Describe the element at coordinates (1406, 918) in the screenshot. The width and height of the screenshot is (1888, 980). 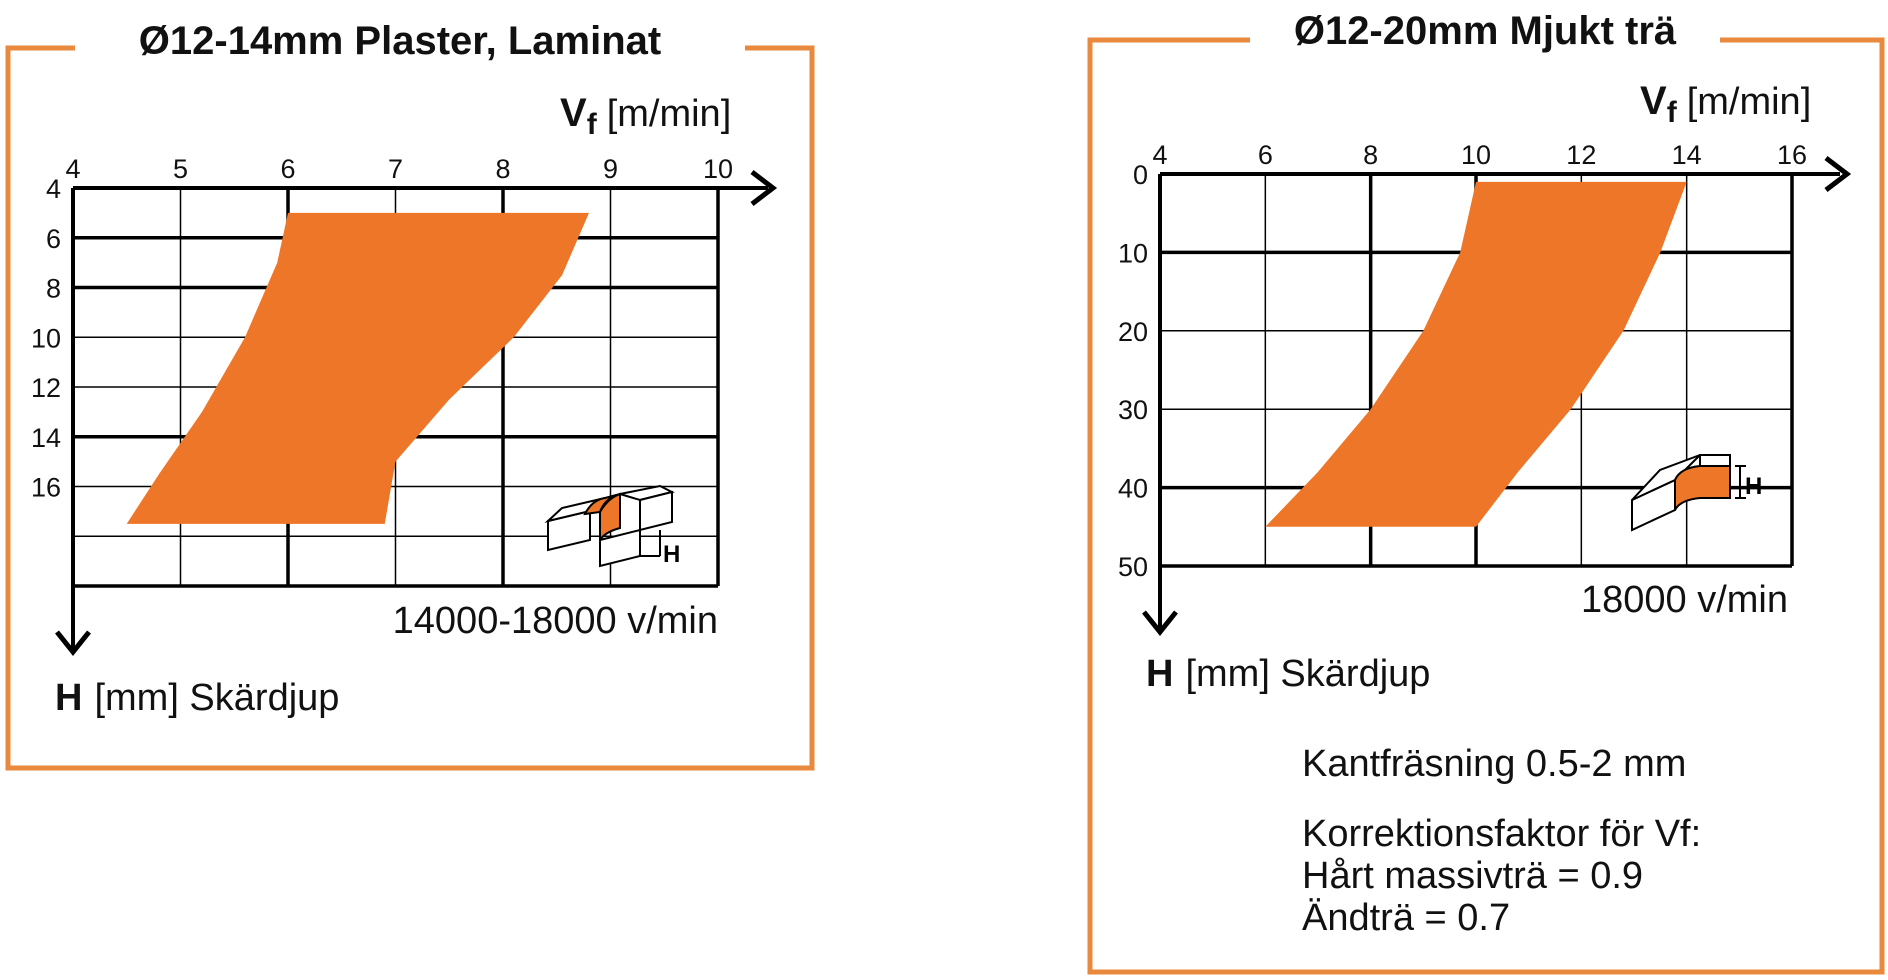
I see `note-end-grain: Ändträ = 0.7` at that location.